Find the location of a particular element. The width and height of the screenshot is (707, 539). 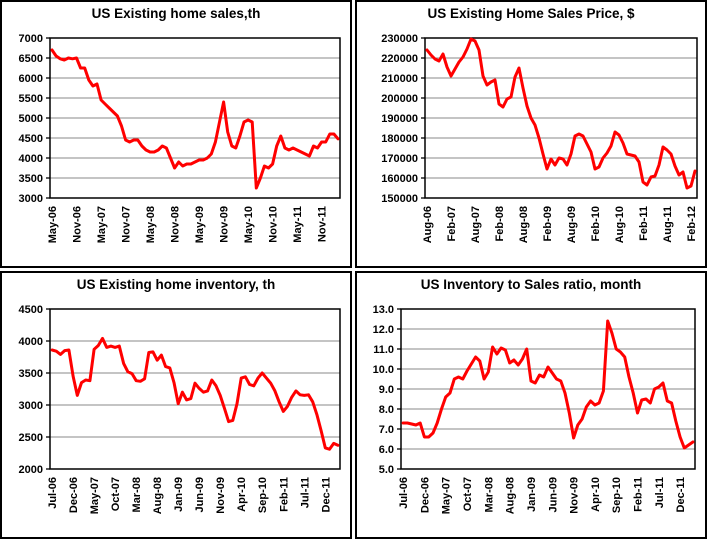

x-axis-label: May-10 is located at coordinates (249, 224).